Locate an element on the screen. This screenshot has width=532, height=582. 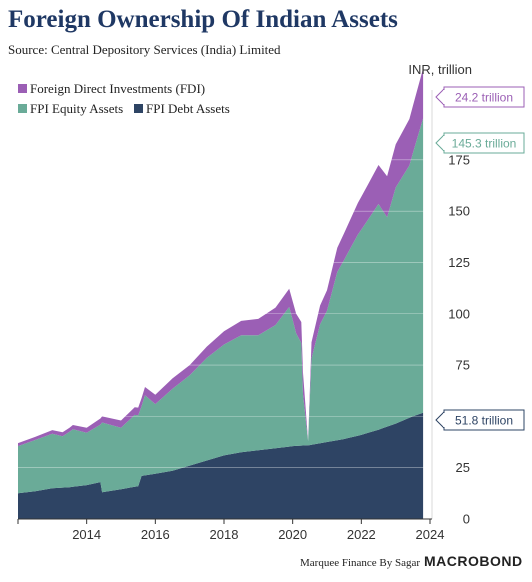
y-tick-label-0: 0 is located at coordinates (466, 519).